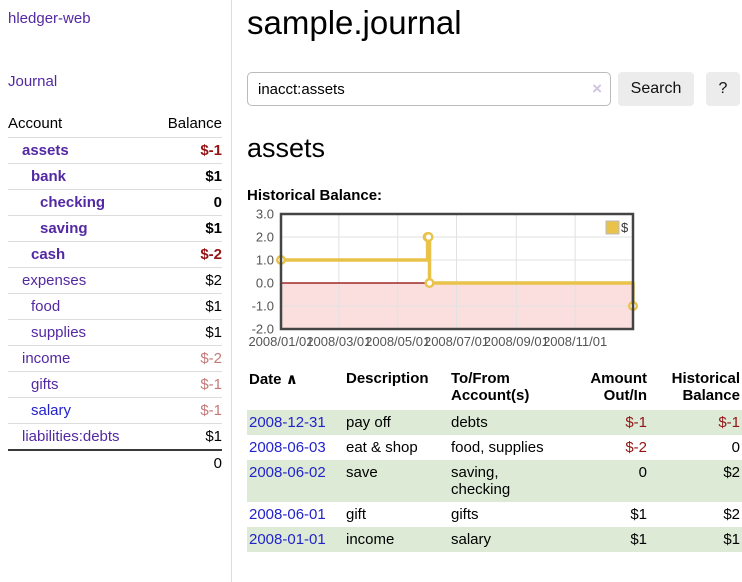  What do you see at coordinates (115, 306) in the screenshot?
I see `account-row-food: food $1` at bounding box center [115, 306].